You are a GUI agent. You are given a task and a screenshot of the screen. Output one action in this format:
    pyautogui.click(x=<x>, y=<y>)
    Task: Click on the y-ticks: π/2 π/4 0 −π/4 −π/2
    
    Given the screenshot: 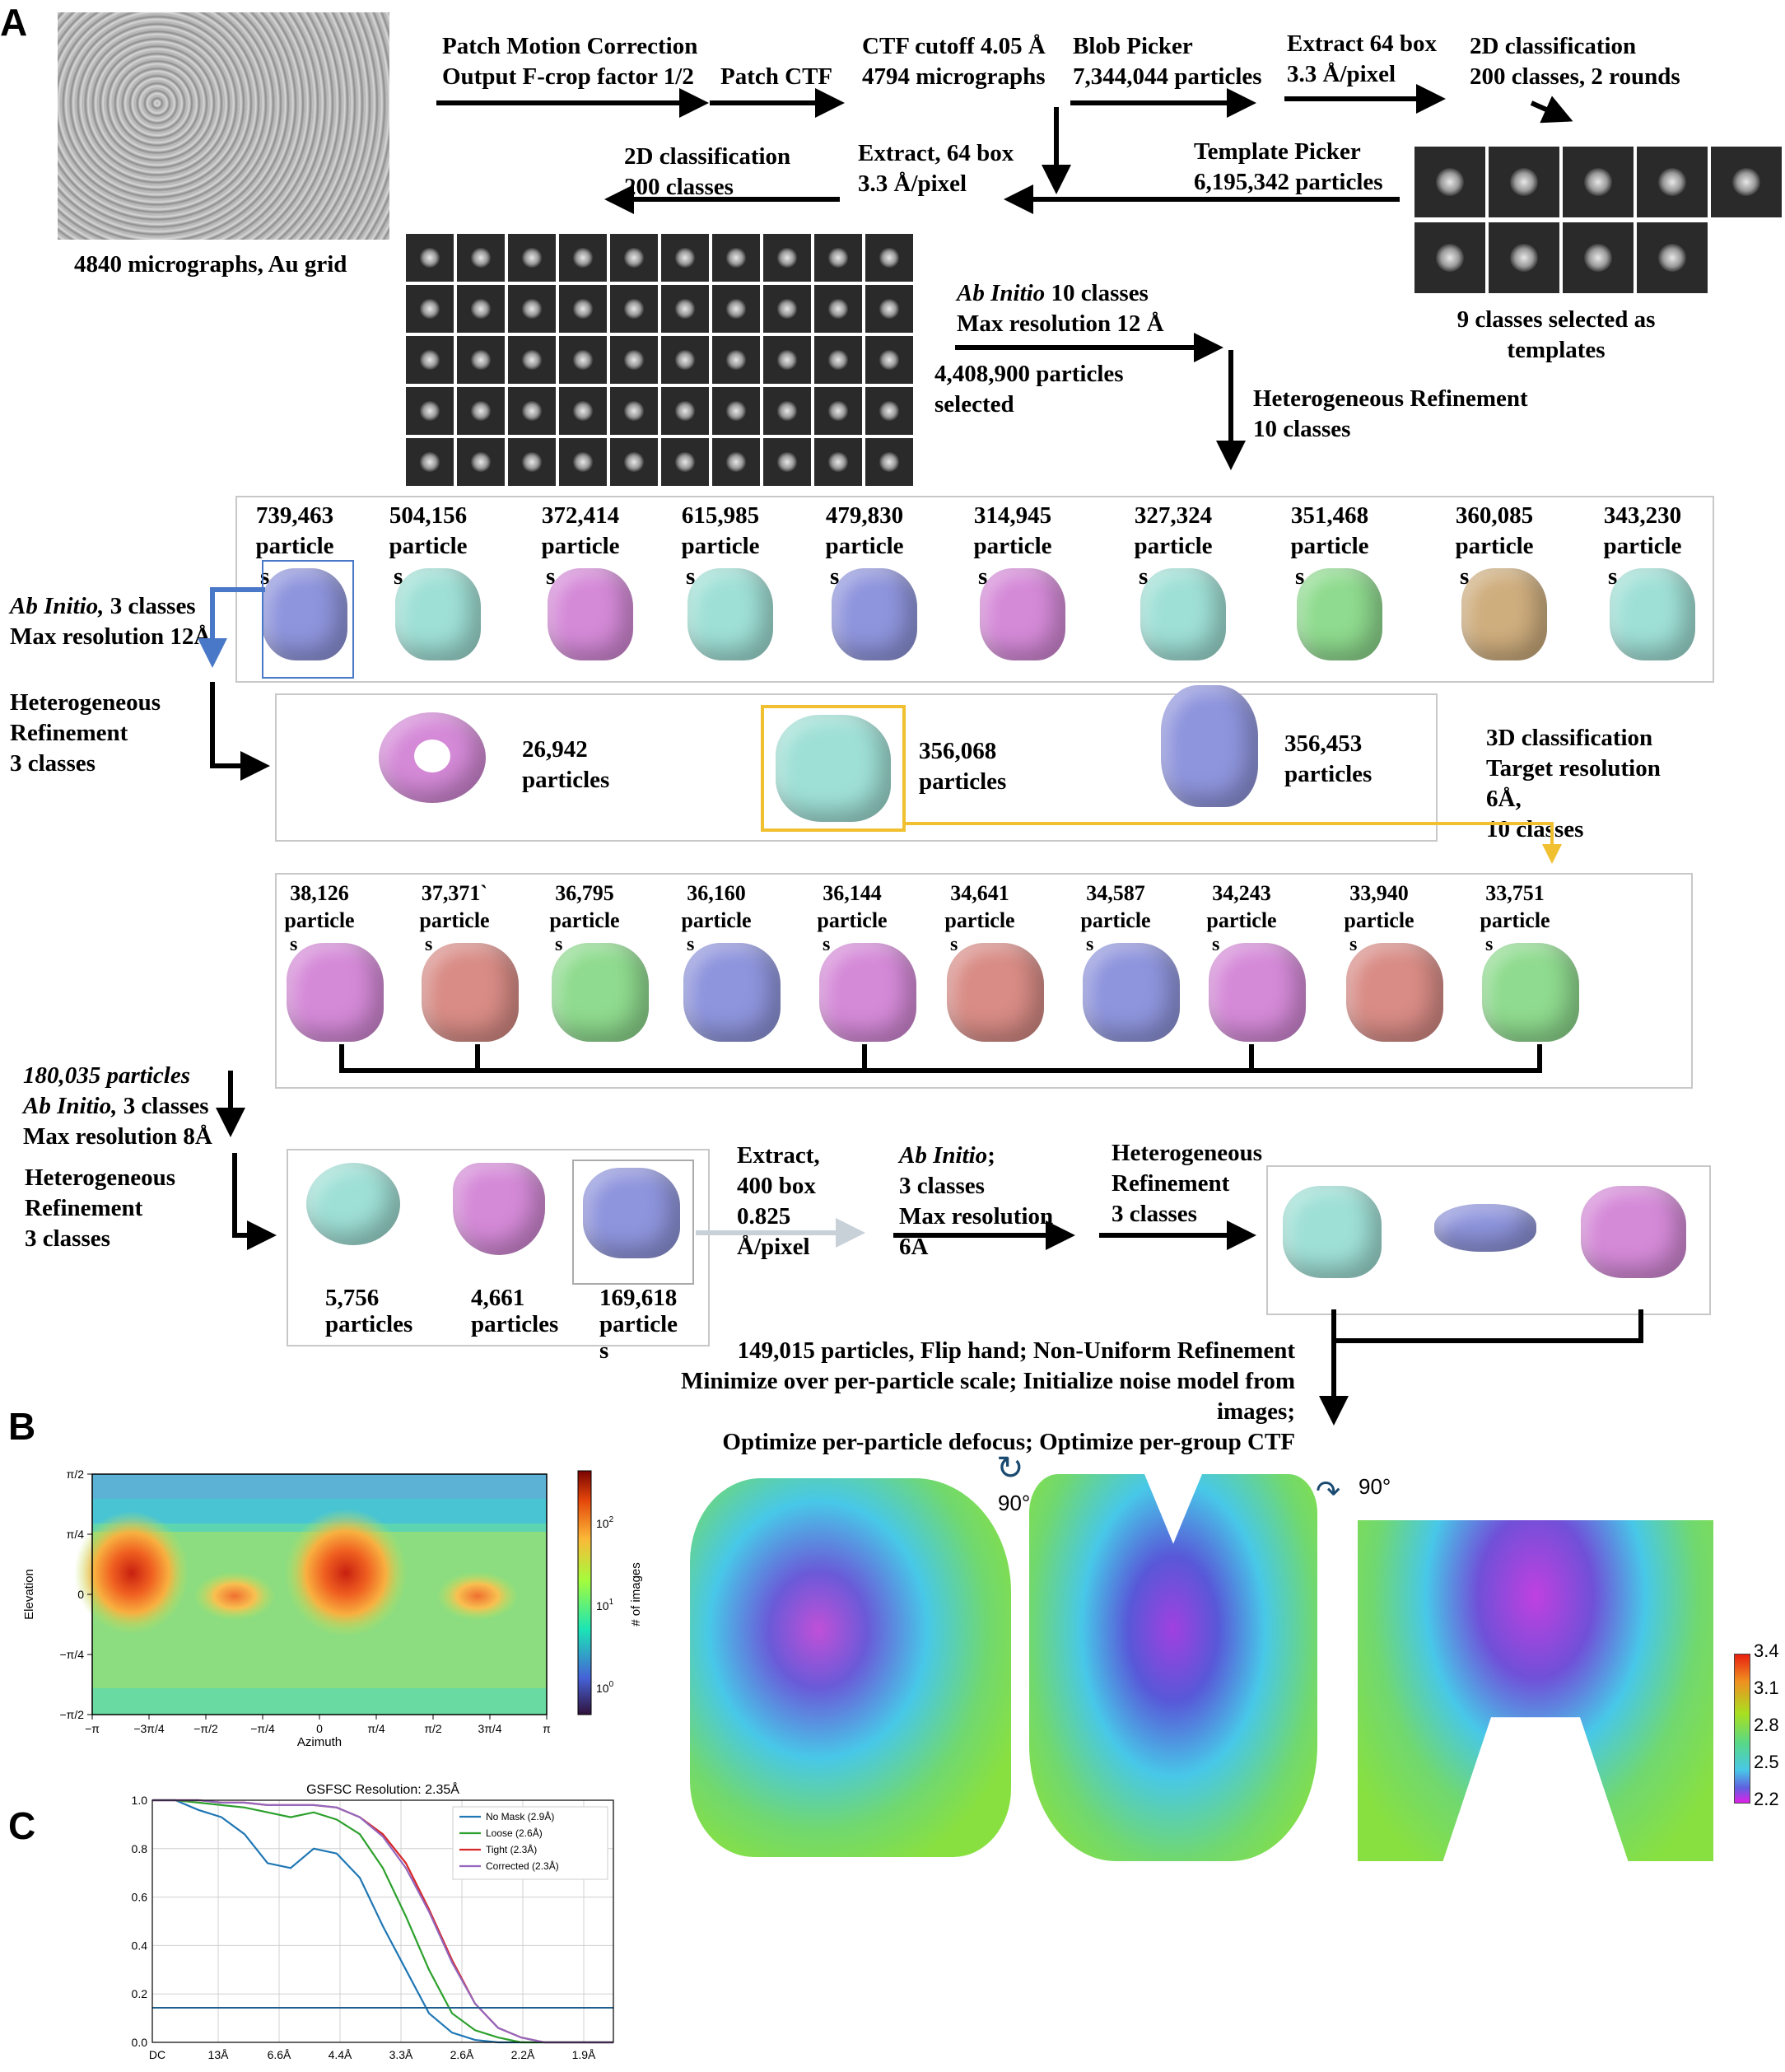 What is the action you would take?
    pyautogui.click(x=75, y=1594)
    